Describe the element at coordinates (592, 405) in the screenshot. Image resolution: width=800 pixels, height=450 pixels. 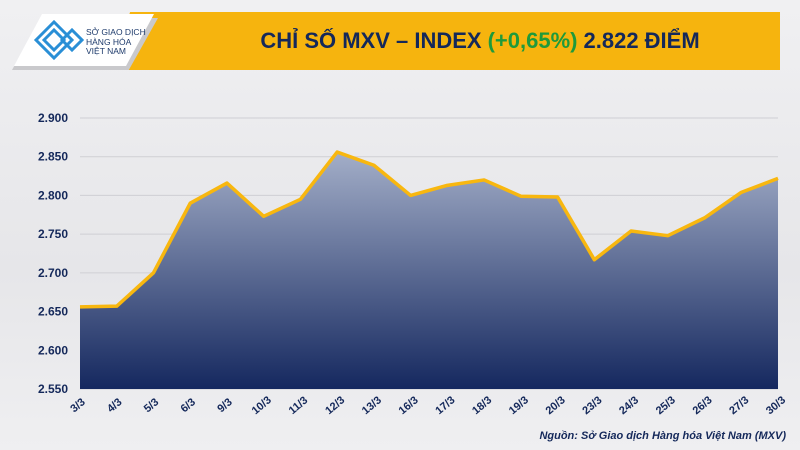
I see `x-tick-label: 23/3` at that location.